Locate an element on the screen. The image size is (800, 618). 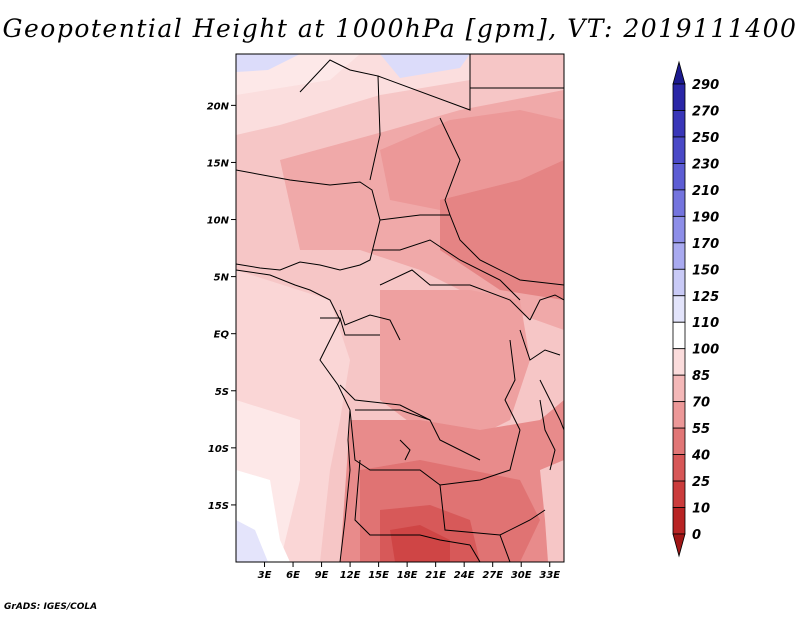
y-tick-label: 5S is located at coordinates (222, 392).